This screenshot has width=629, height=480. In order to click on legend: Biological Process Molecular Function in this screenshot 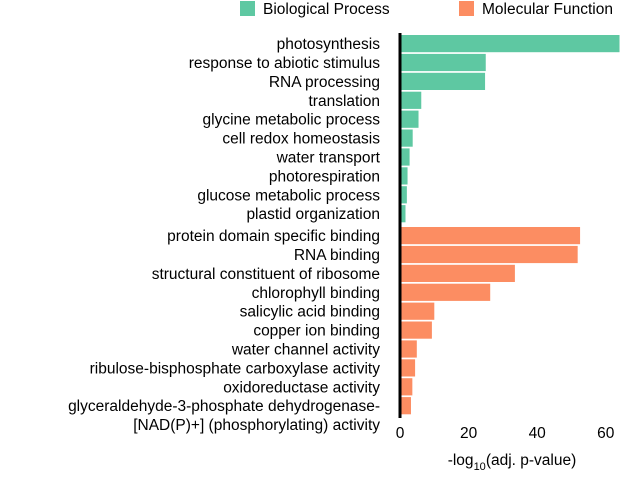, I will do `click(426, 9)`.